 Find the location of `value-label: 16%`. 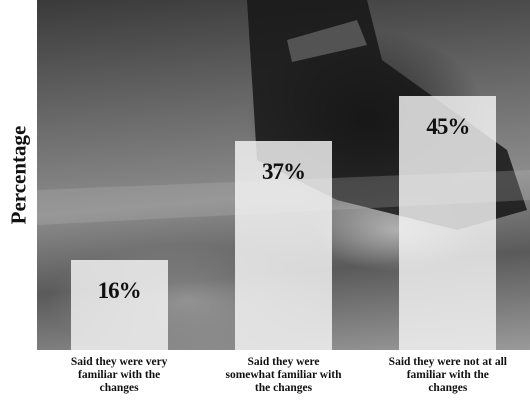

value-label: 16% is located at coordinates (119, 290).